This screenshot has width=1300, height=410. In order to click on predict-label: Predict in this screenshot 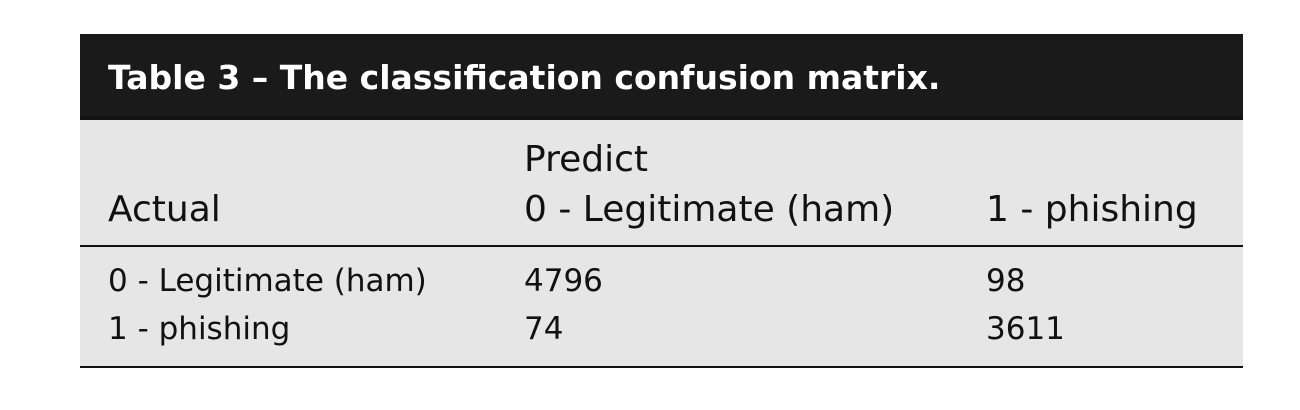, I will do `click(586, 159)`.